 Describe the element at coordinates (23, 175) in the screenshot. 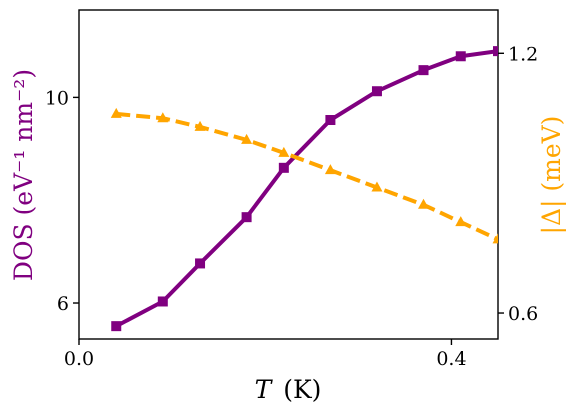

I see `y-axis-label-left: DOS (eV⁻¹ nm⁻²)` at that location.